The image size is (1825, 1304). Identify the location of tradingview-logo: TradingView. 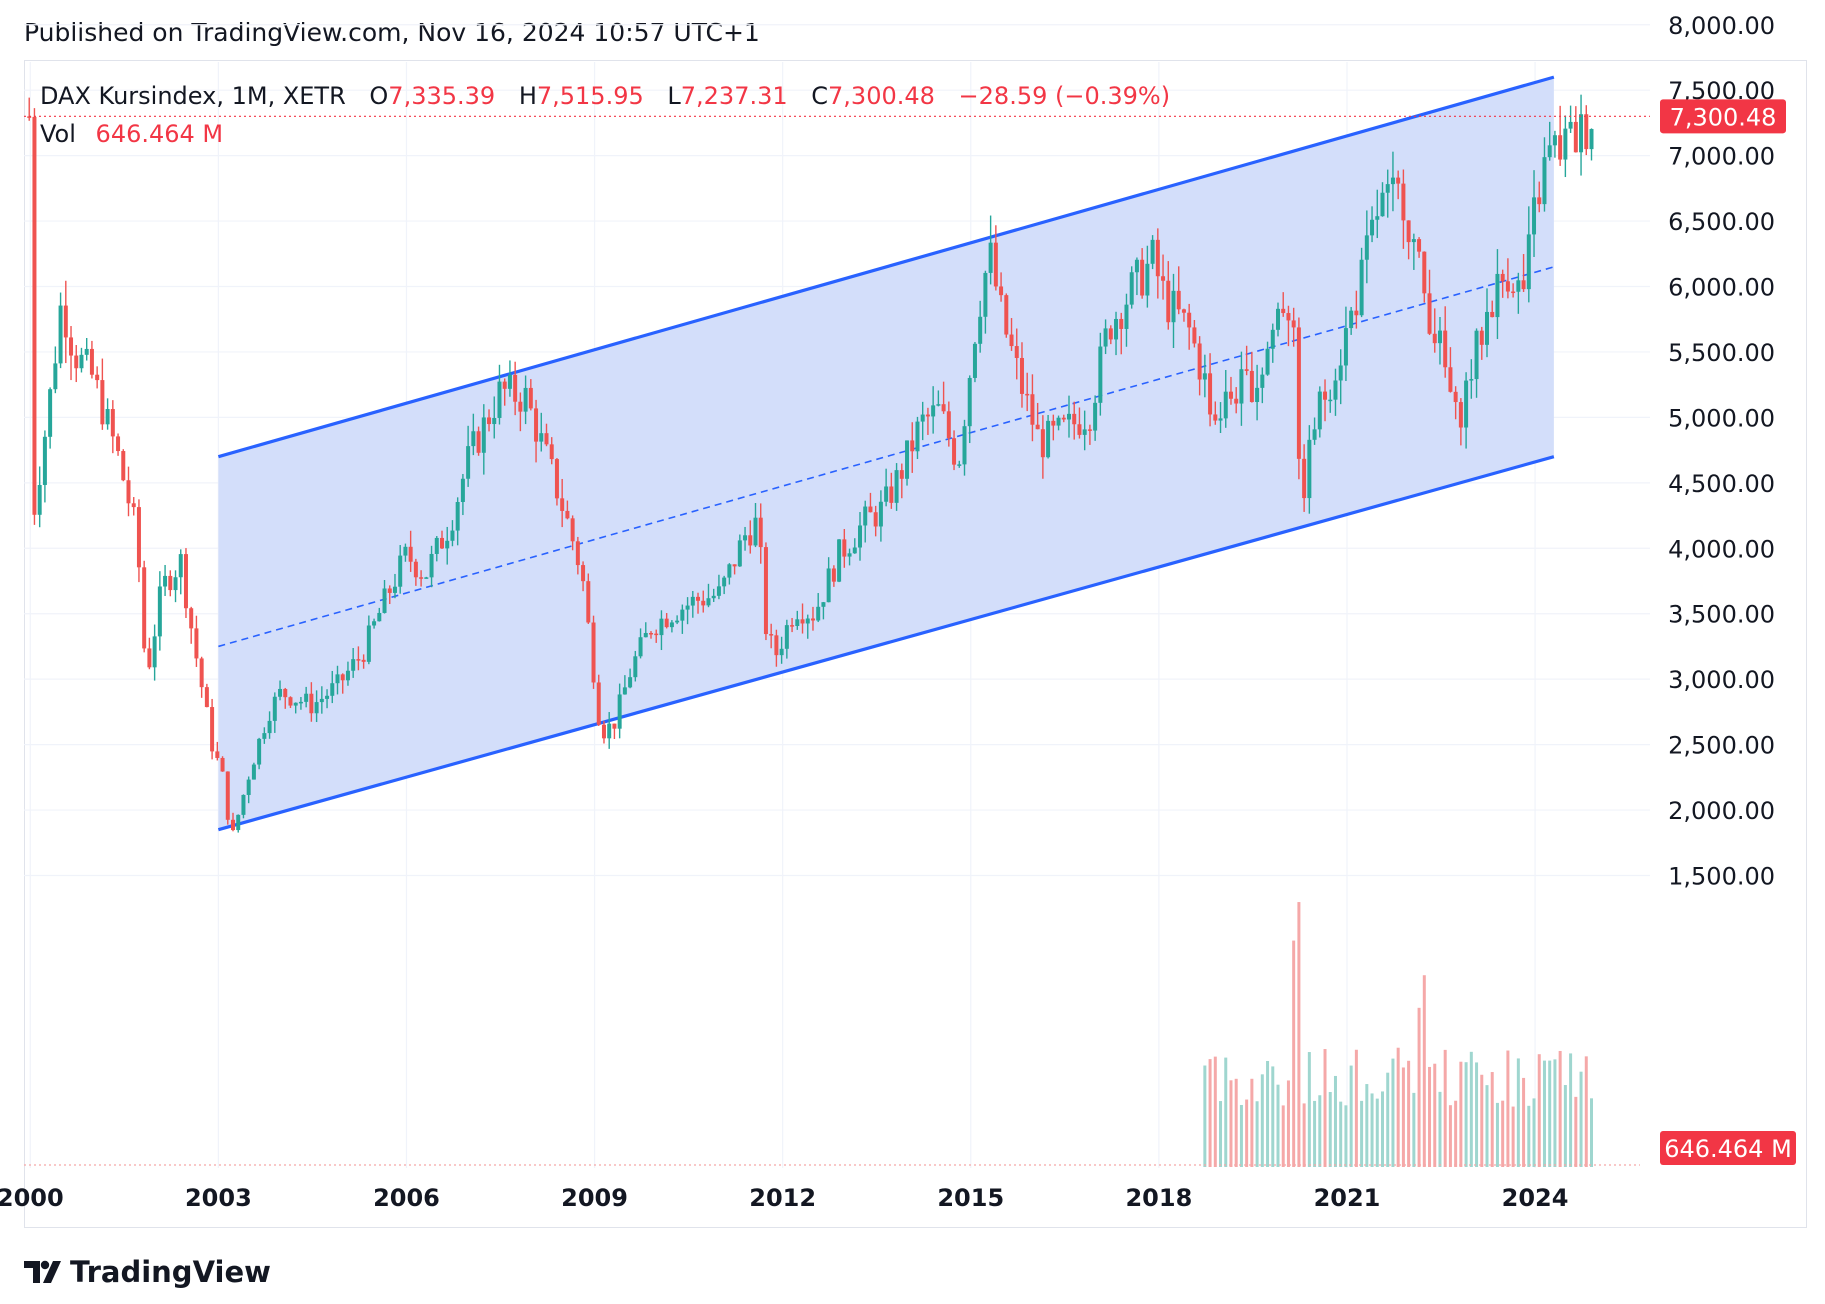
(147, 1272).